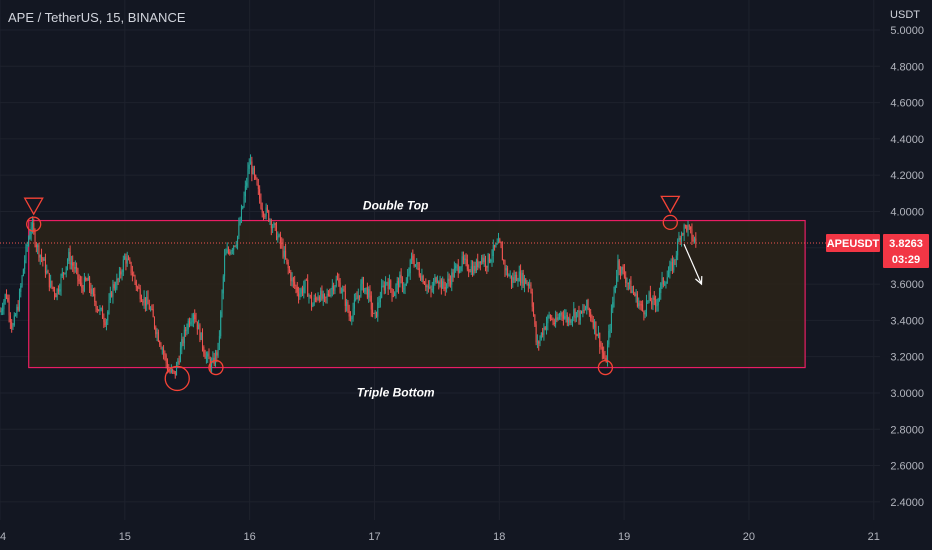 This screenshot has height=550, width=932. Describe the element at coordinates (907, 212) in the screenshot. I see `y-tick-label: 4.0000` at that location.